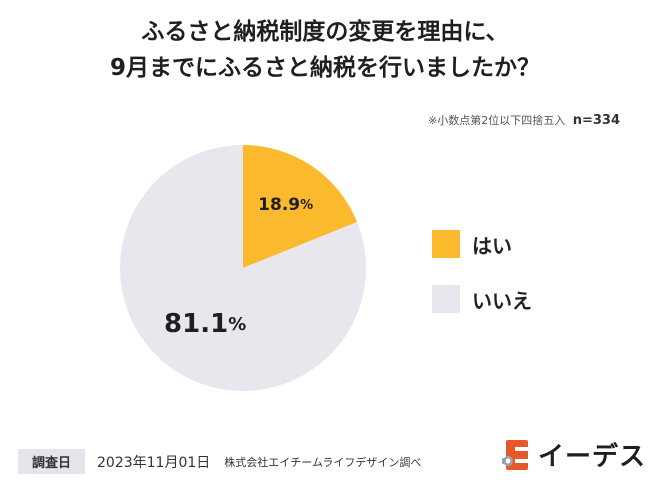  I want to click on pie-labels: 18.9% 81.1%, so click(238, 267).